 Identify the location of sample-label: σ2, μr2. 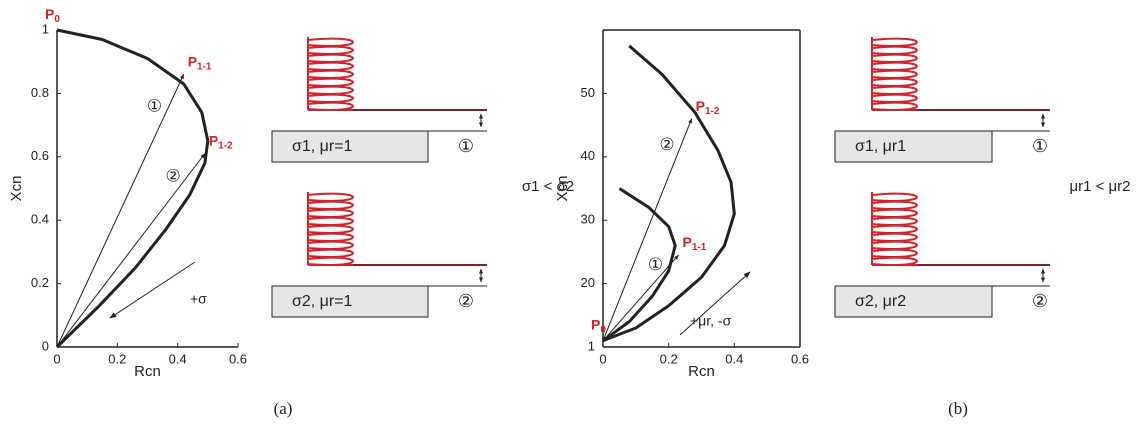
(880, 301).